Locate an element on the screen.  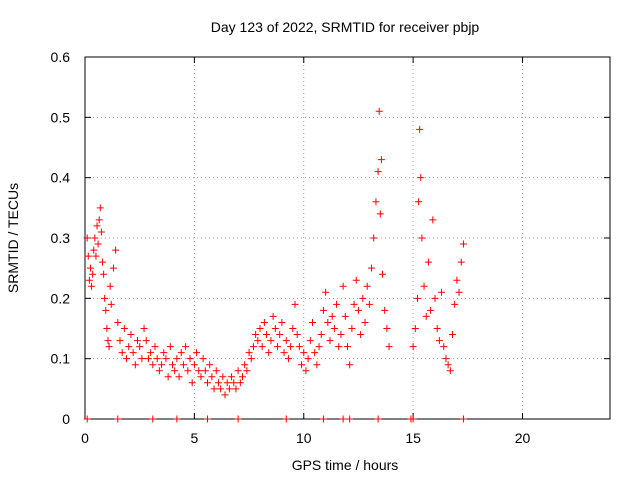
x-tick-label: 15 is located at coordinates (413, 438).